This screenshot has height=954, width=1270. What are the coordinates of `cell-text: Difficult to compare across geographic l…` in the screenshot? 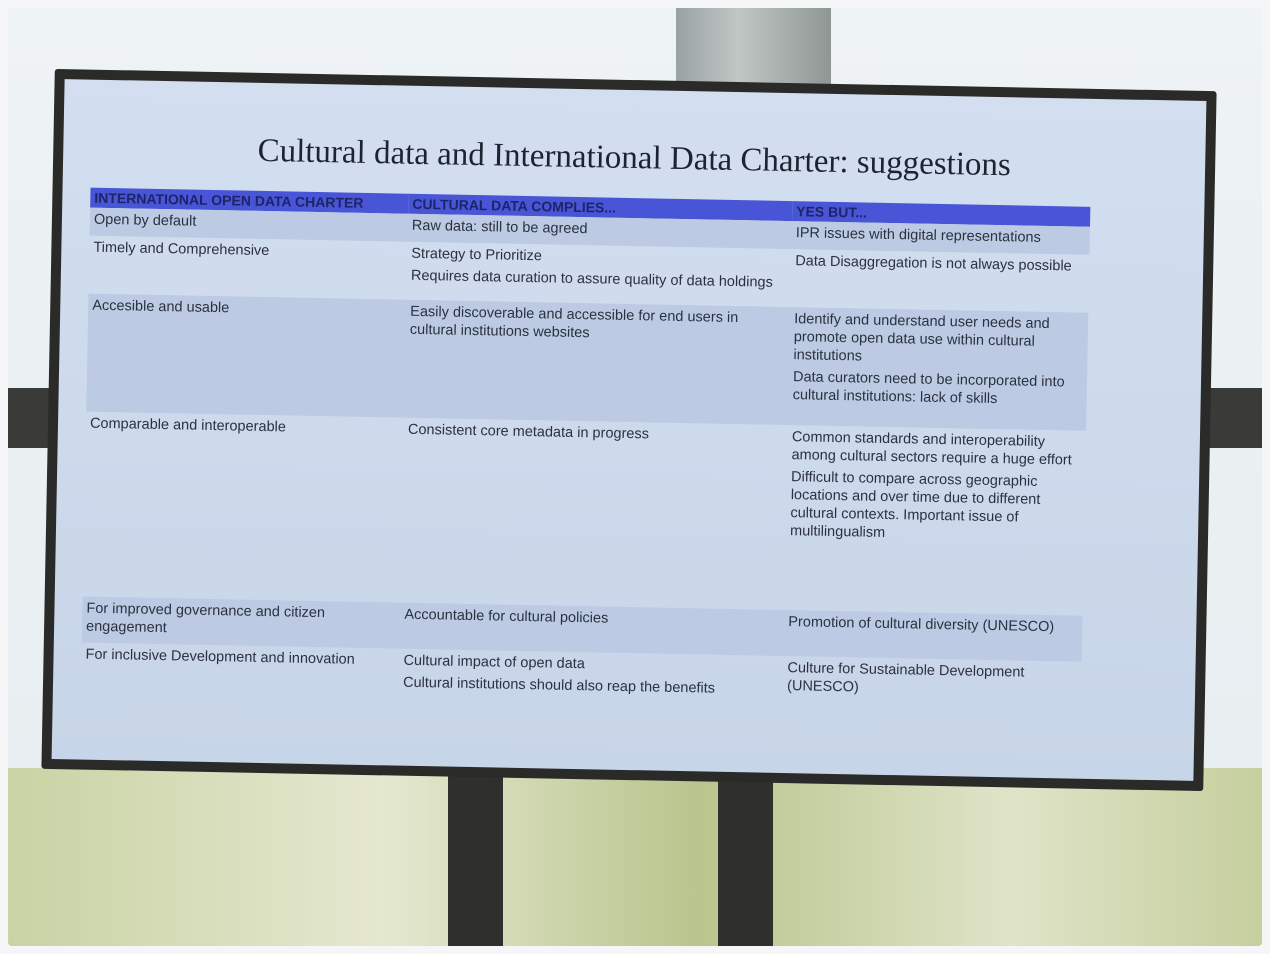 It's located at (915, 505).